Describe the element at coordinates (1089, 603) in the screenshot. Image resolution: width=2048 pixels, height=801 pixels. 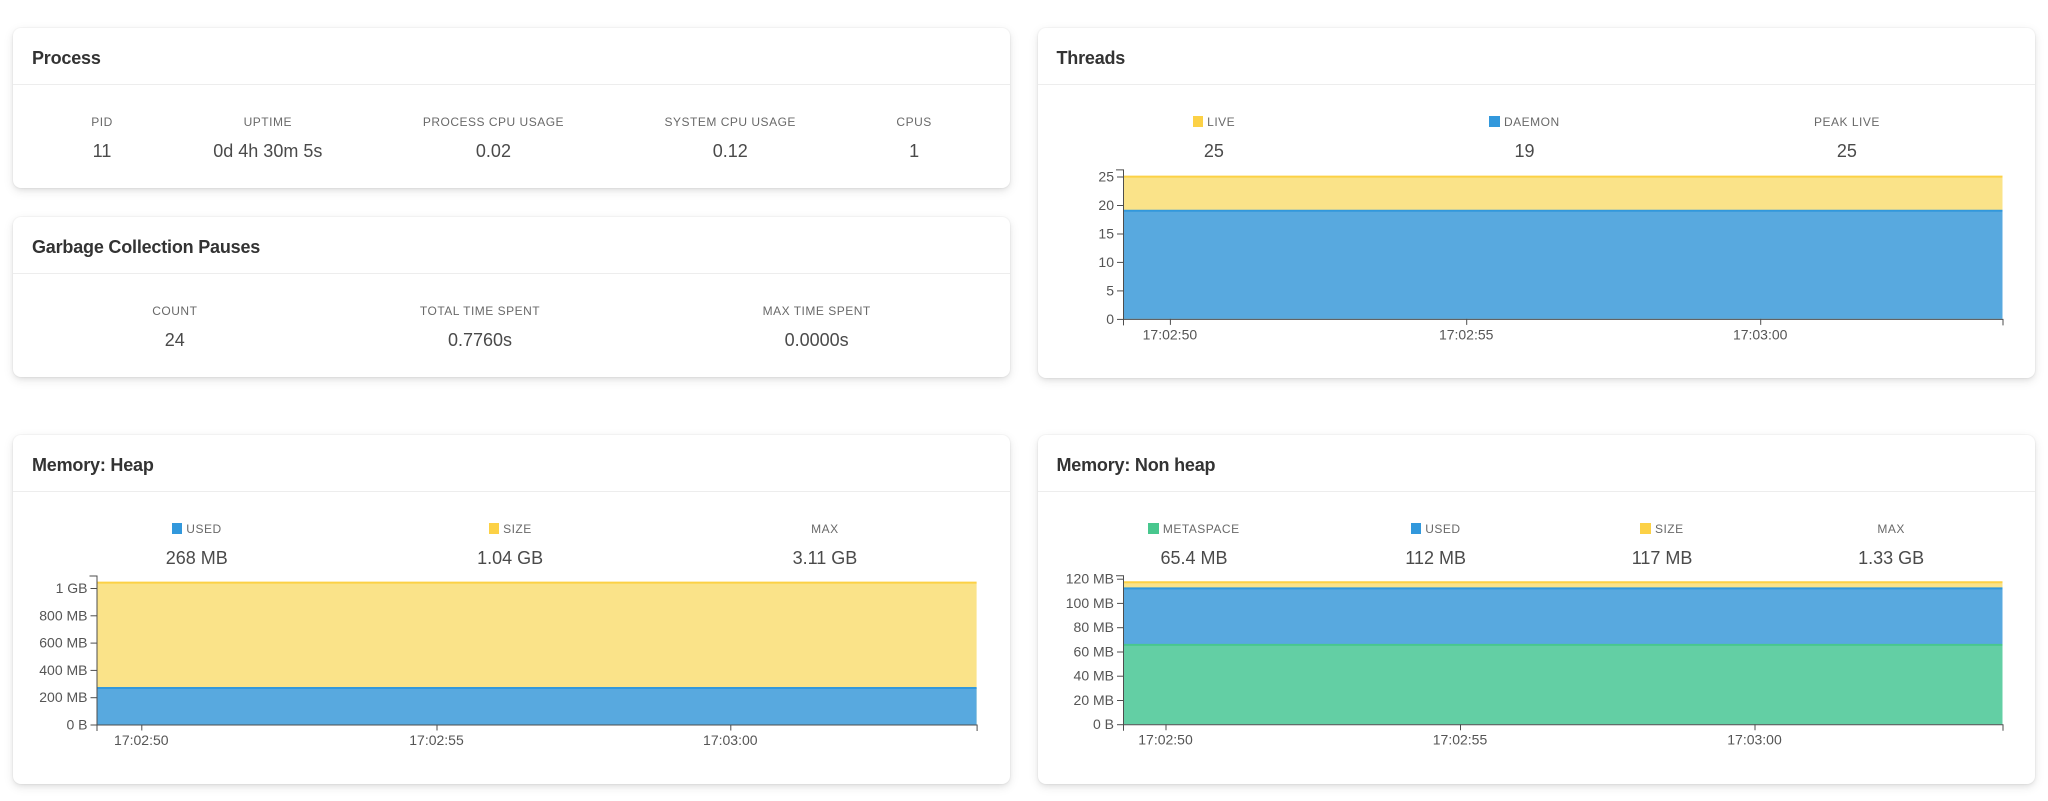
I see `svg-text: 100 MB` at that location.